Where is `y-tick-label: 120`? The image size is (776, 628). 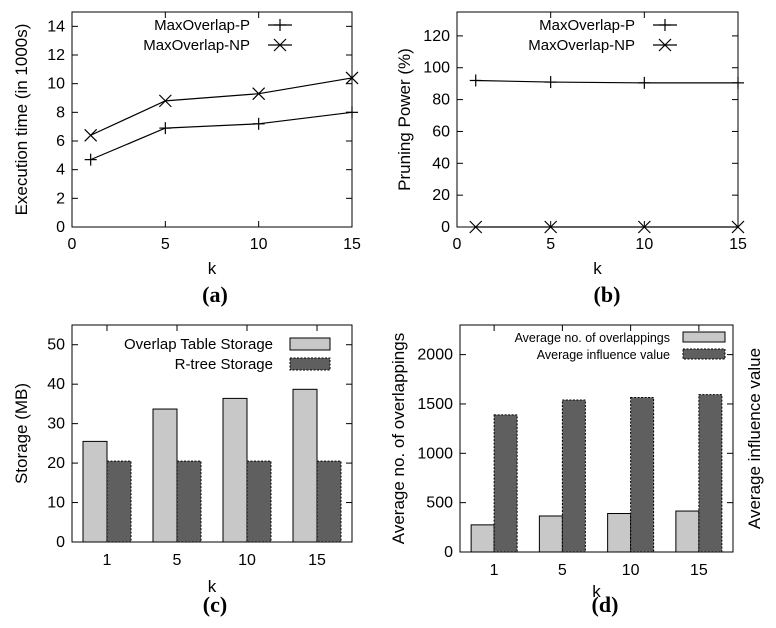 y-tick-label: 120 is located at coordinates (436, 36).